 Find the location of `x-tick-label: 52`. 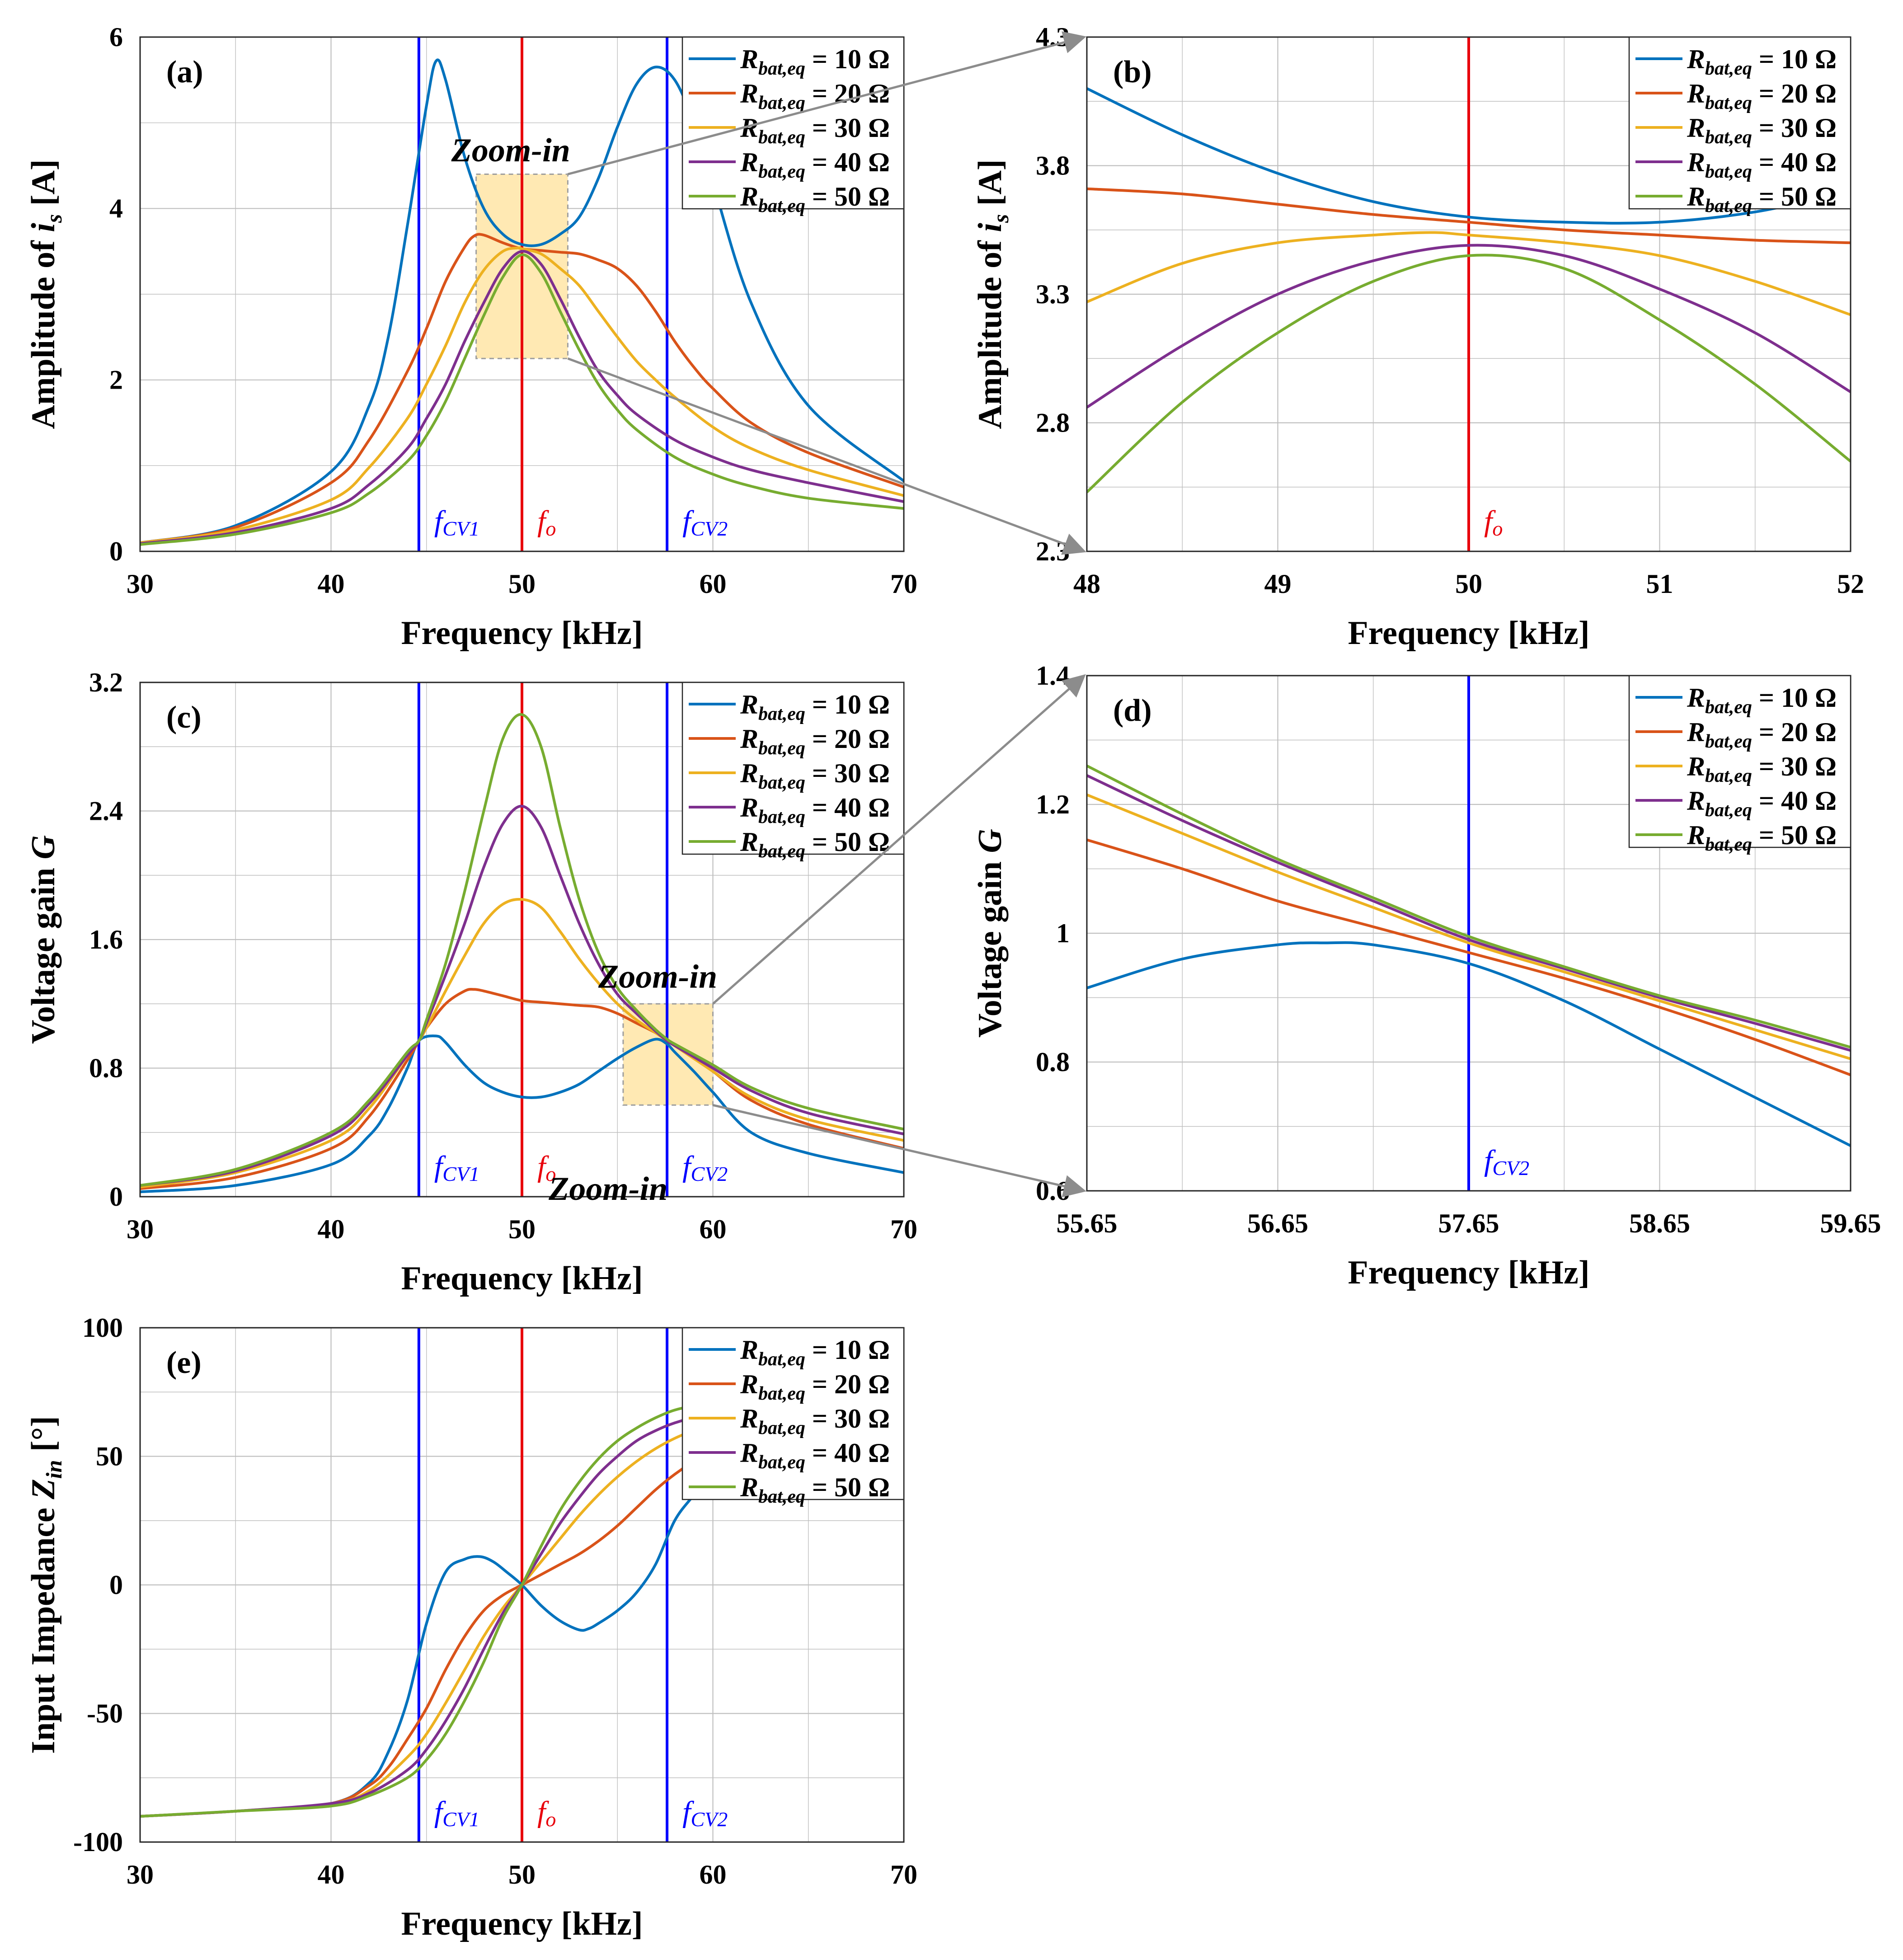

x-tick-label: 52 is located at coordinates (1851, 584).